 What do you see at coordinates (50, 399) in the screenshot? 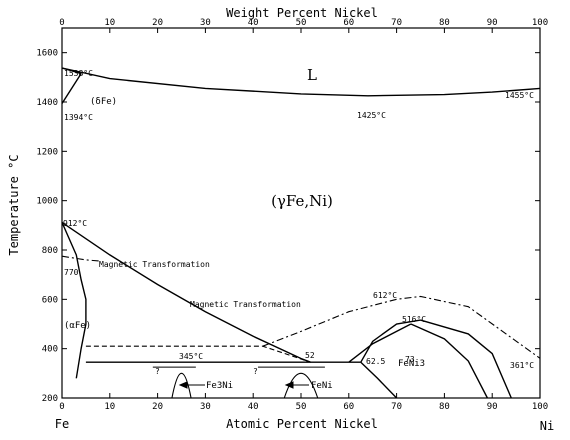
I see `y-tick-label: 200` at bounding box center [50, 399].